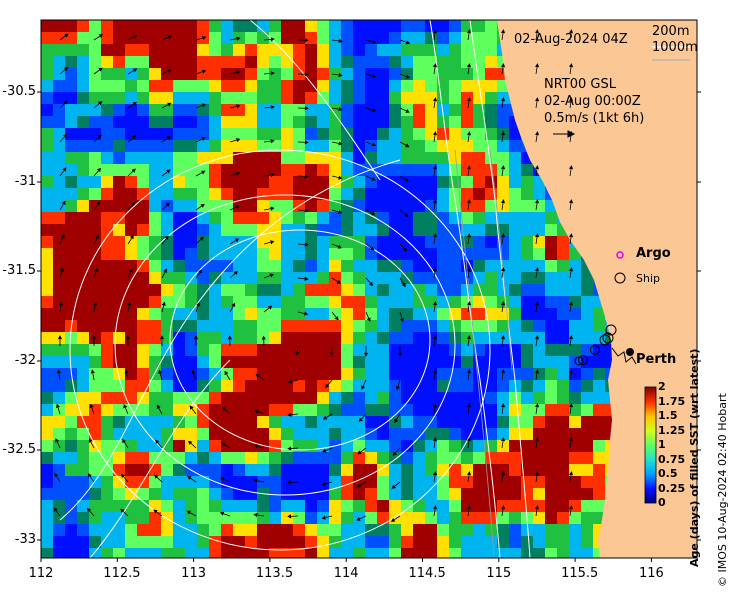 The width and height of the screenshot is (740, 592). Describe the element at coordinates (656, 359) in the screenshot. I see `perth-label: Perth` at that location.